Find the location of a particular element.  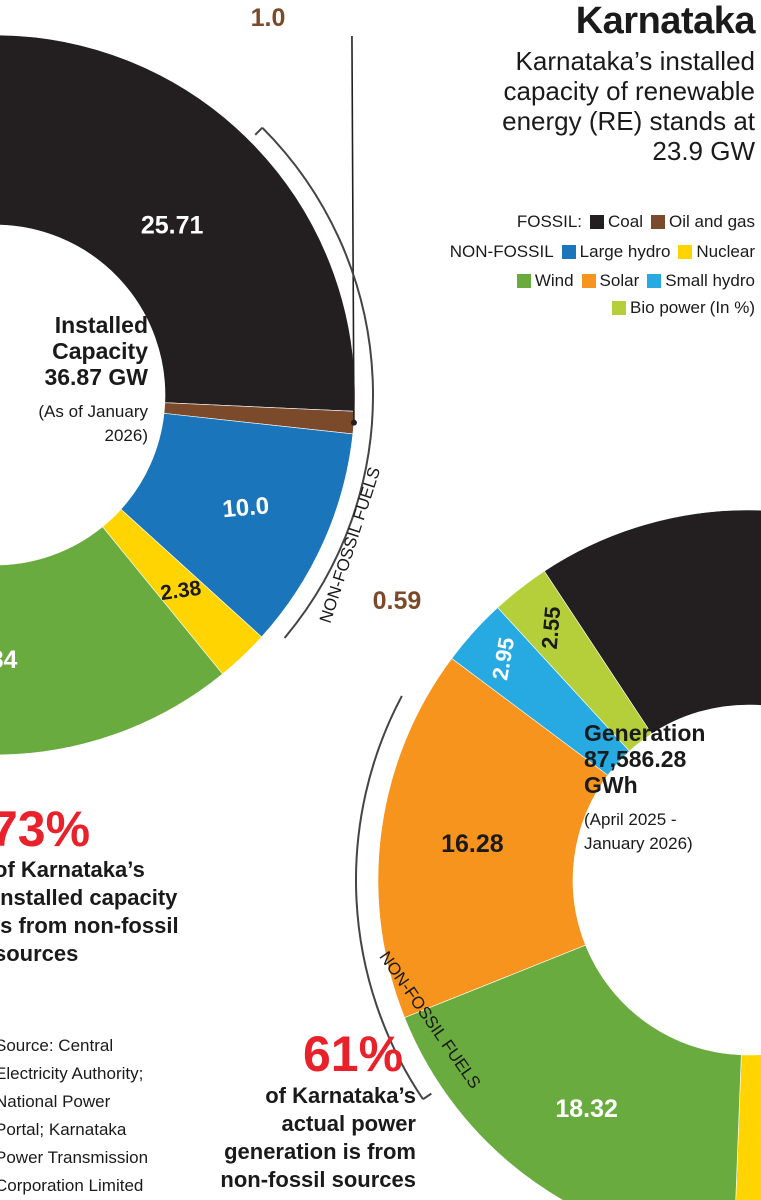

source-line5: Power Transmission is located at coordinates (74, 1157).